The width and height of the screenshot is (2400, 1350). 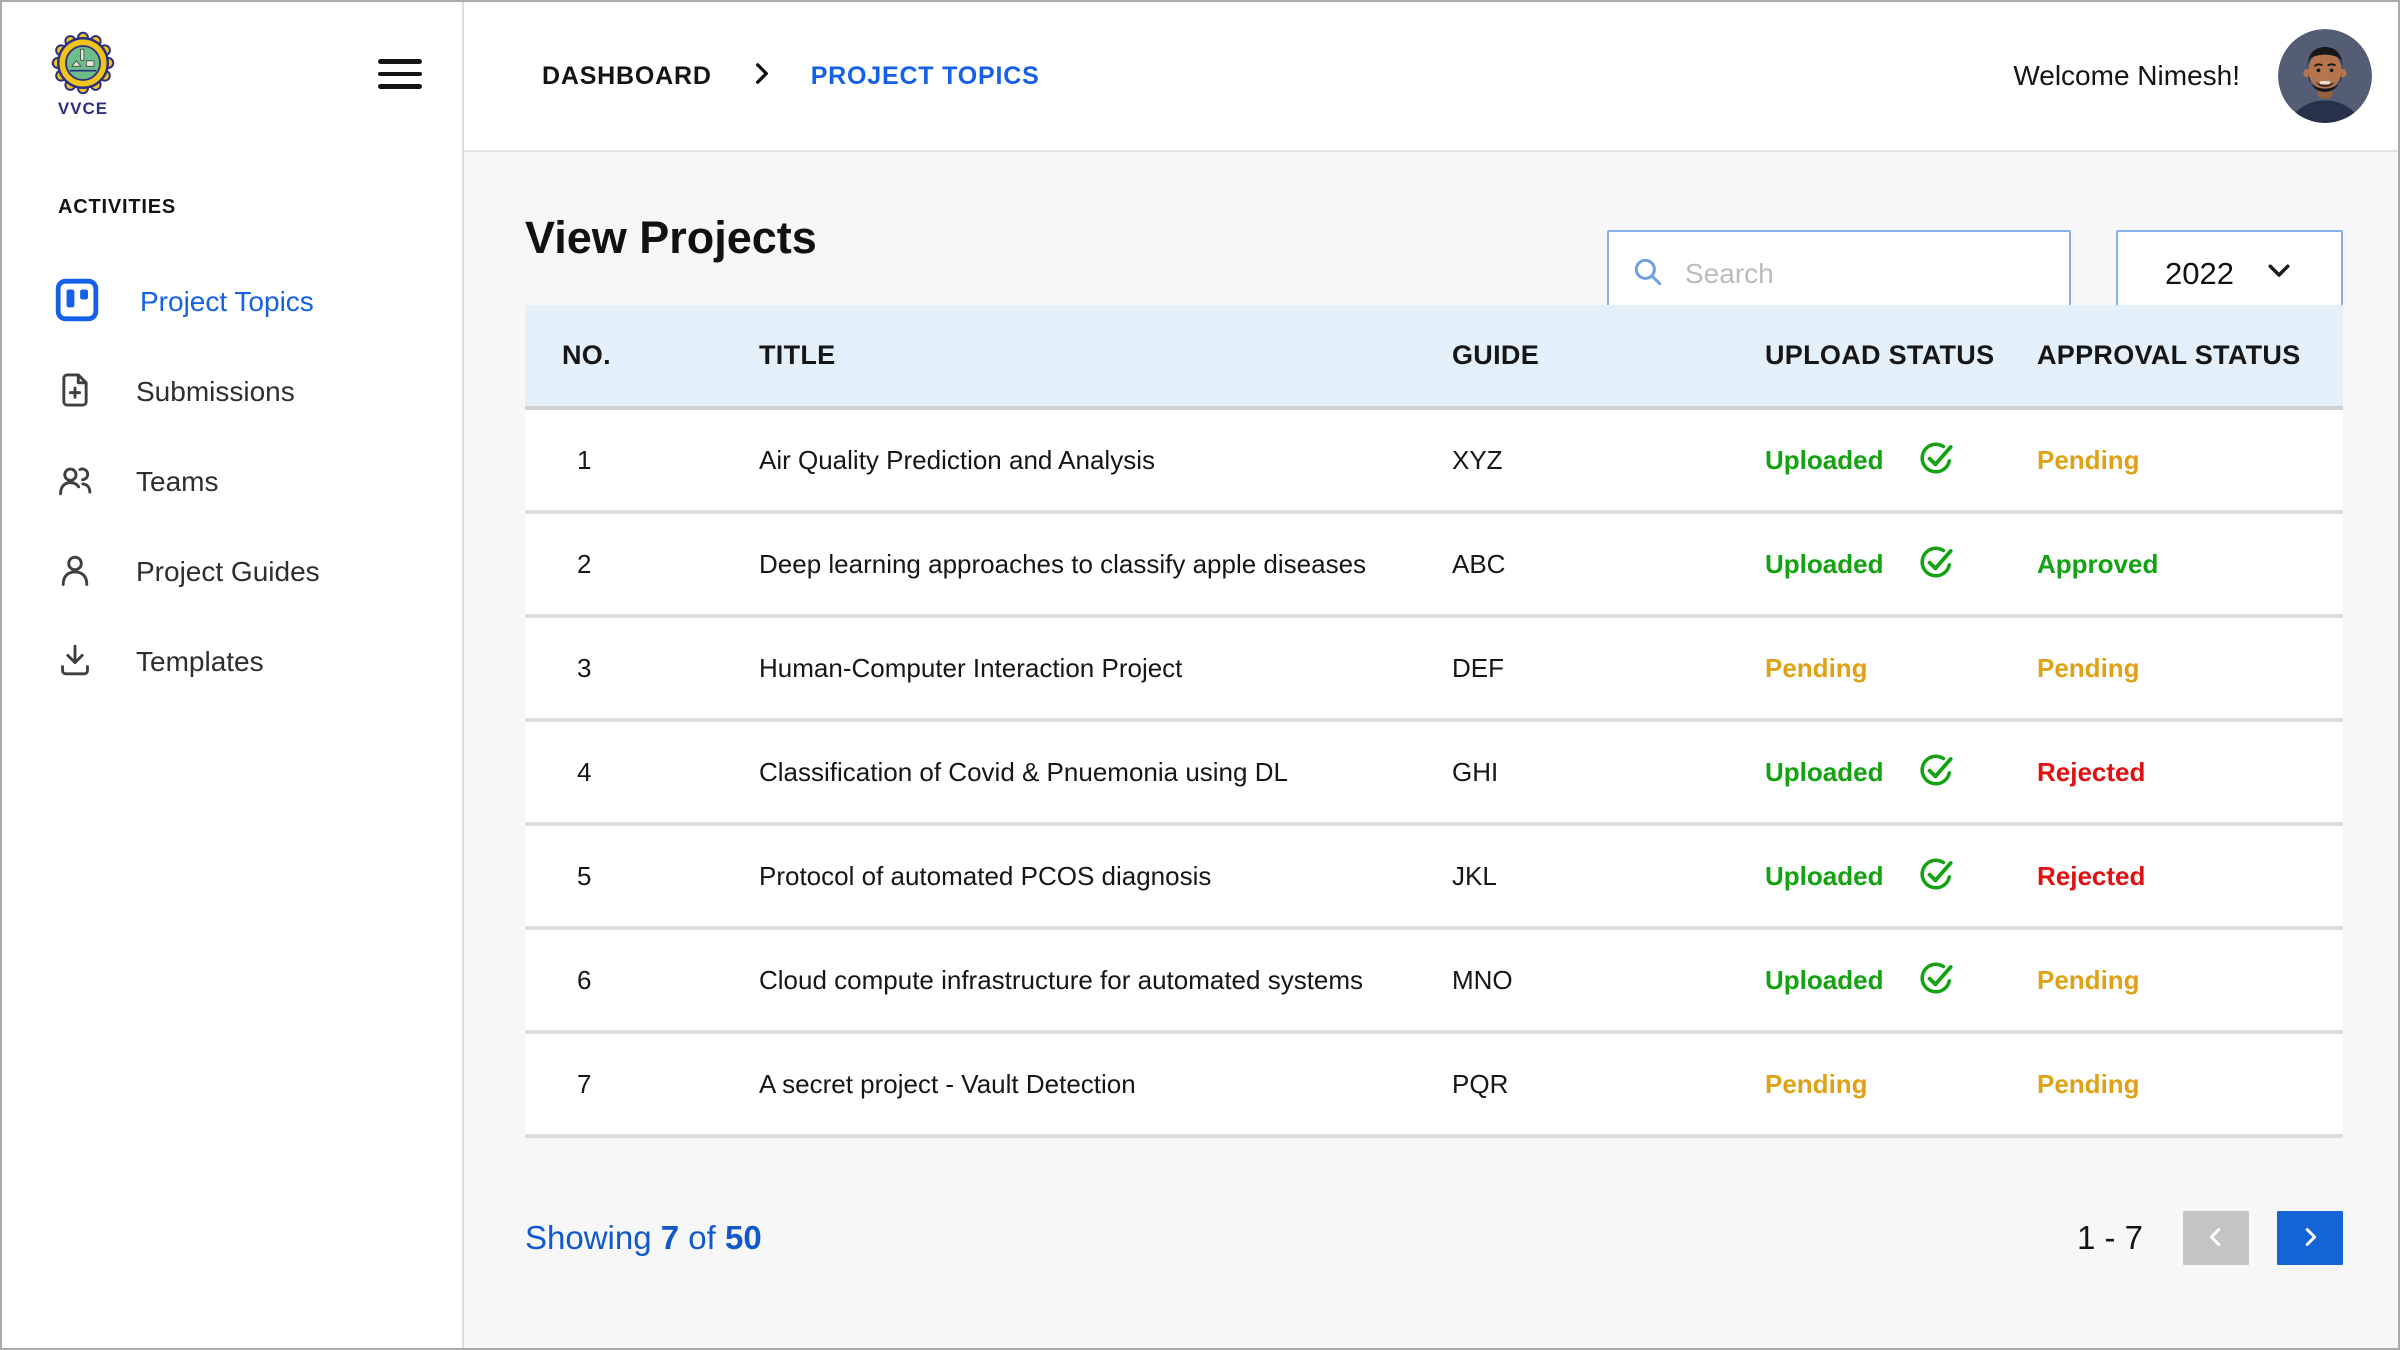 I want to click on cell-title: A secret project - Vault Detection, so click(x=947, y=1083).